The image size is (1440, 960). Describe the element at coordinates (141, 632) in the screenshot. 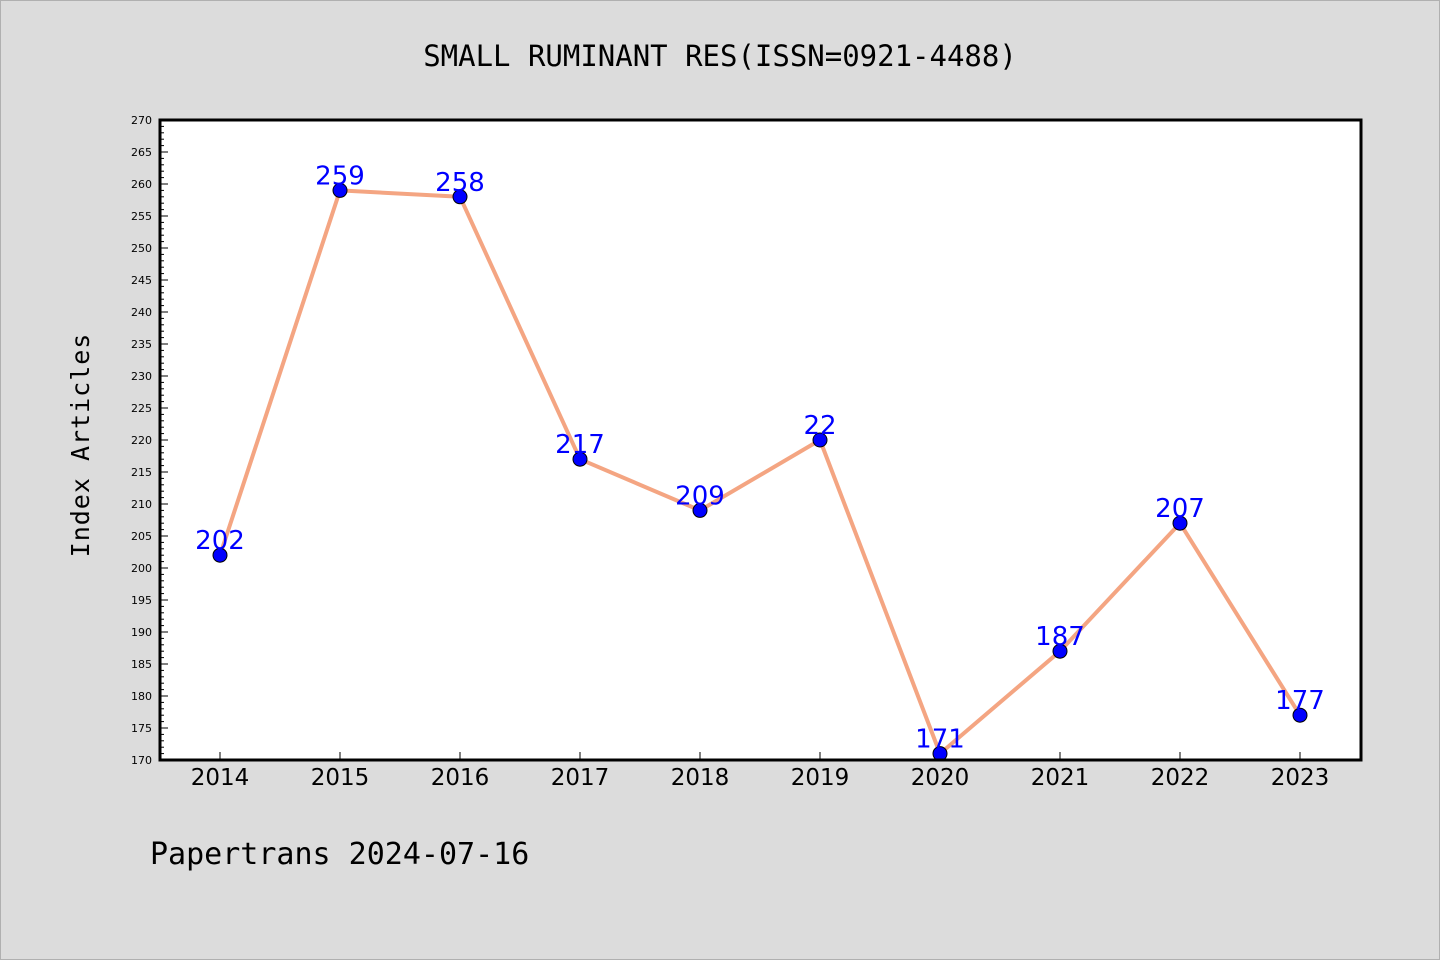

I see `y-tick-label: 190` at that location.